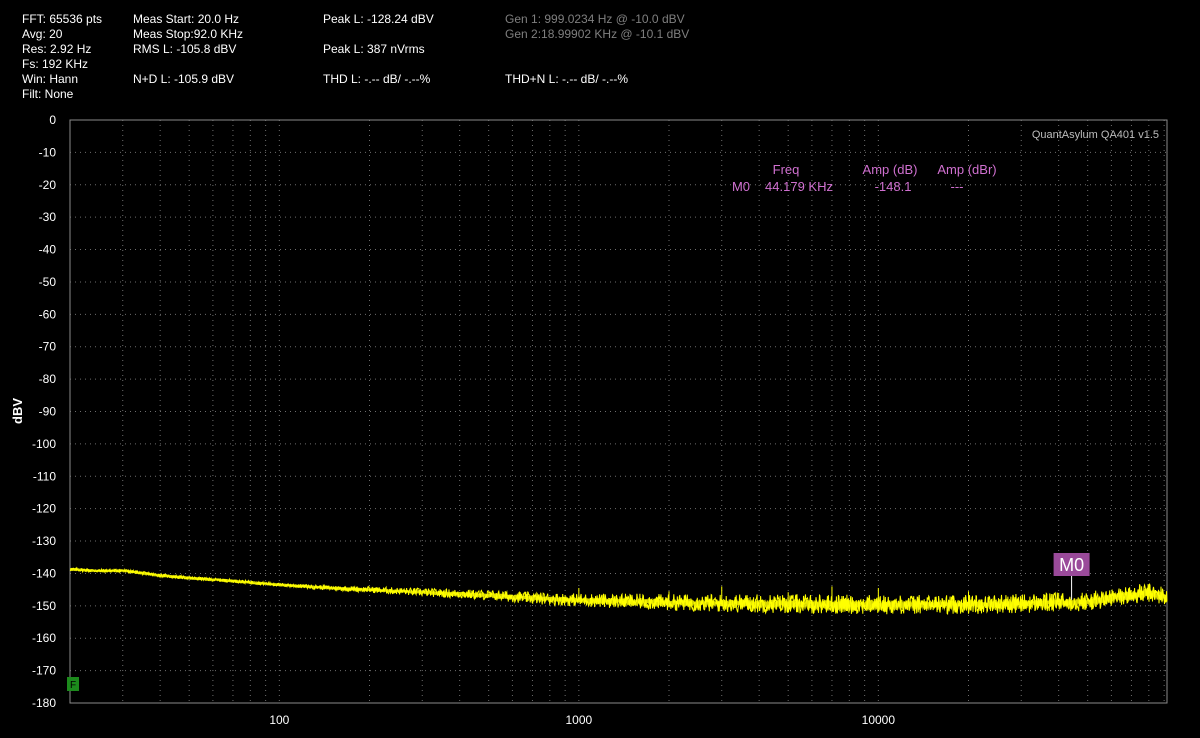  I want to click on stat-rms: RMS L: -105.8 dBV, so click(185, 49).